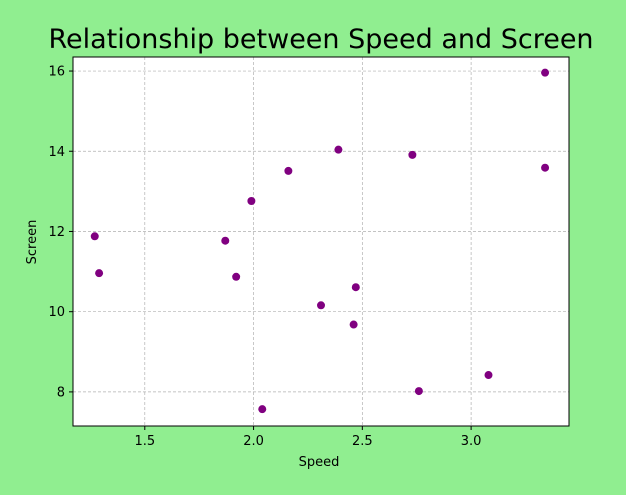 The height and width of the screenshot is (495, 626). I want to click on y-tick-label: 16, so click(56, 72).